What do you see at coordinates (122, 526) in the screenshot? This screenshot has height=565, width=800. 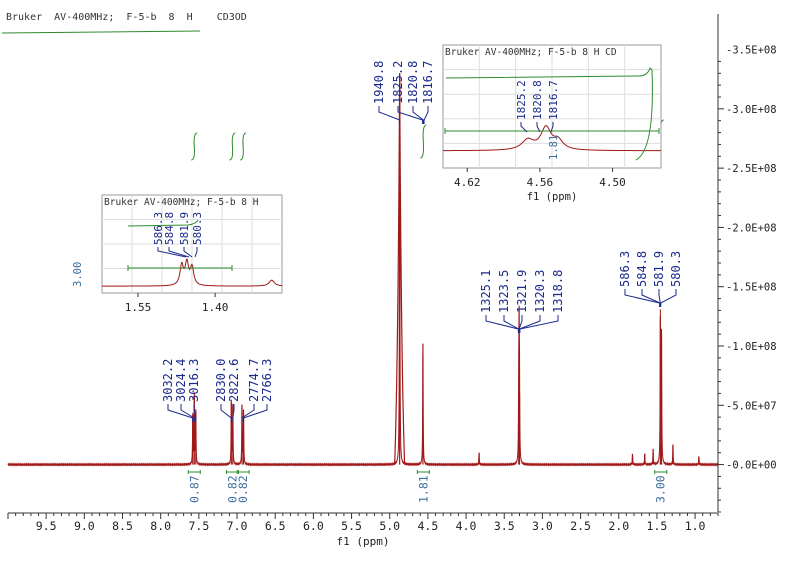 I see `x-tick-label: 8.5` at bounding box center [122, 526].